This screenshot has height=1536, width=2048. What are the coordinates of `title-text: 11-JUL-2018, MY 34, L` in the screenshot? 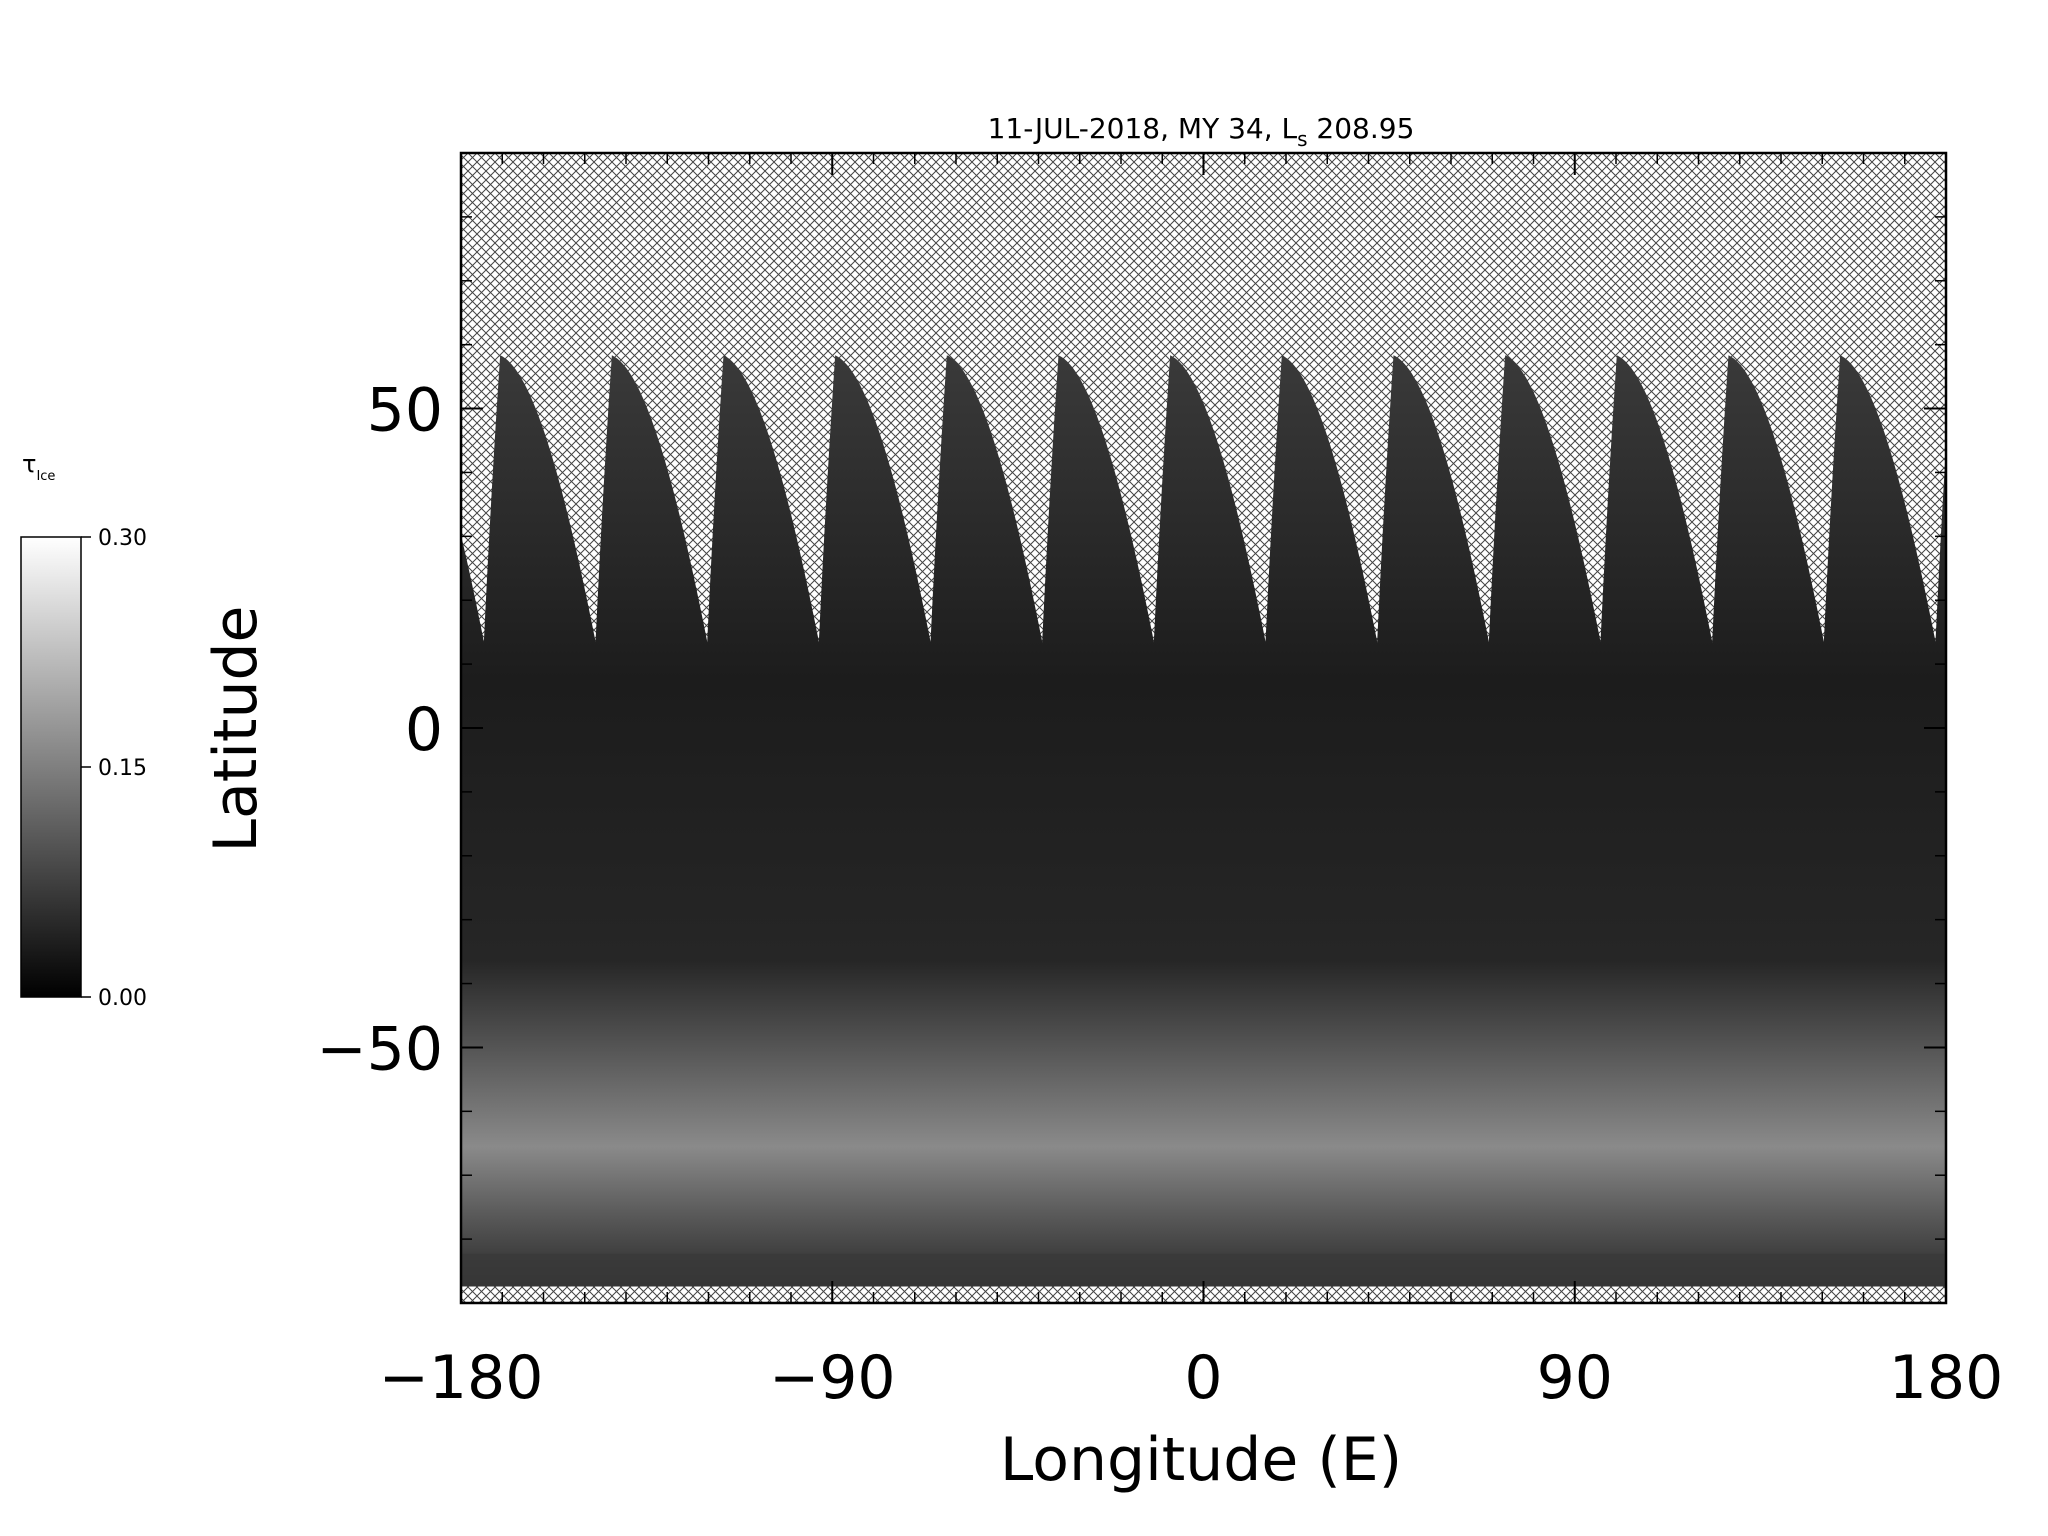 It's located at (1143, 128).